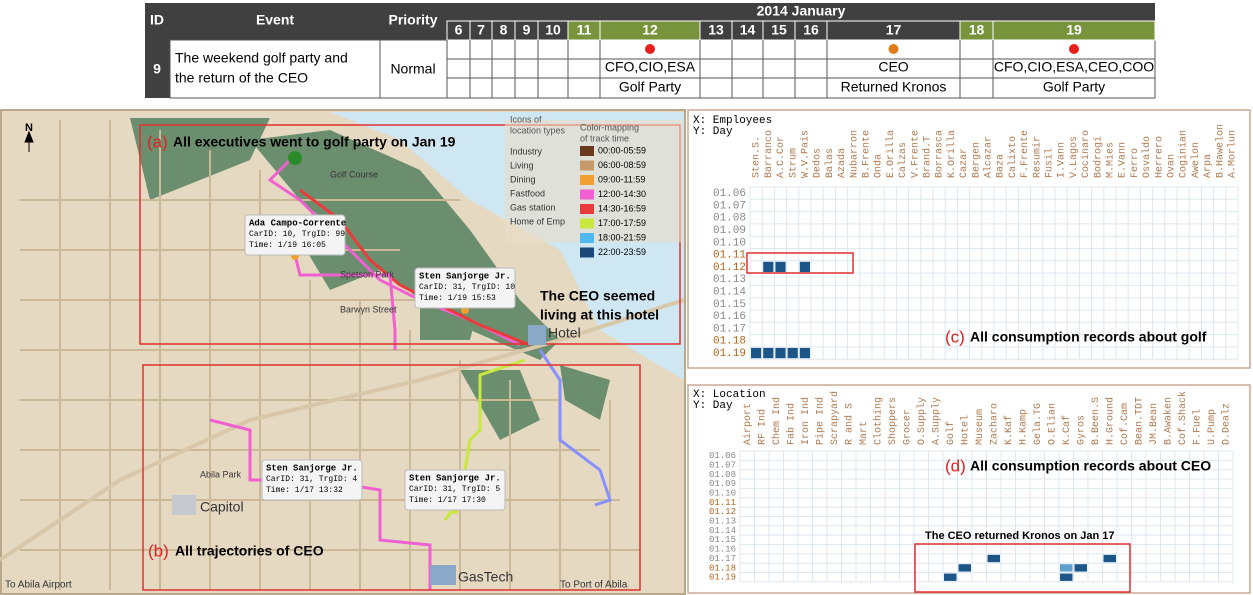  Describe the element at coordinates (928, 157) in the screenshot. I see `column-label: Brand.T` at that location.